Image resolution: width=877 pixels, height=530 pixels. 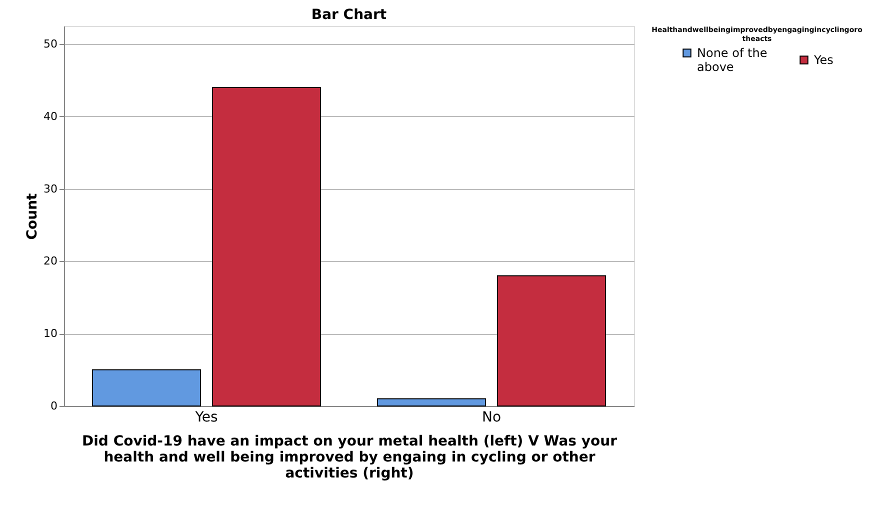 I want to click on y-axis-title: Count, so click(x=32, y=216).